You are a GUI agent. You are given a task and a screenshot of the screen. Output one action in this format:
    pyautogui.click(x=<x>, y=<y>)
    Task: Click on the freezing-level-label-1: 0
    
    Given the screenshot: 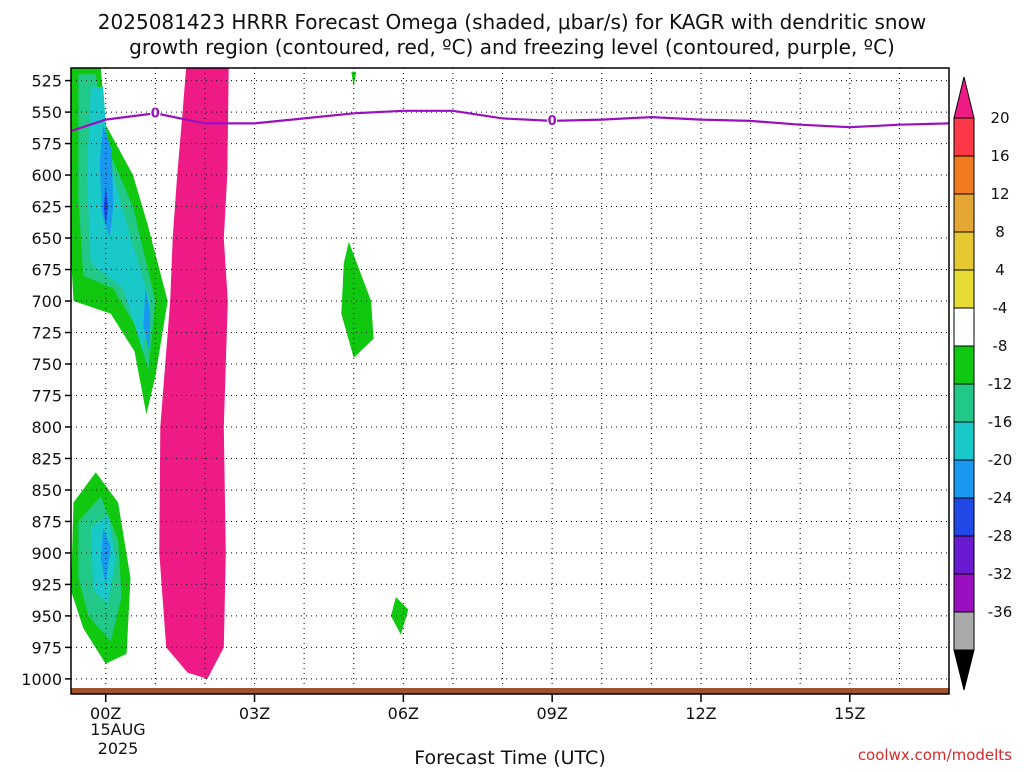 What is the action you would take?
    pyautogui.click(x=552, y=121)
    